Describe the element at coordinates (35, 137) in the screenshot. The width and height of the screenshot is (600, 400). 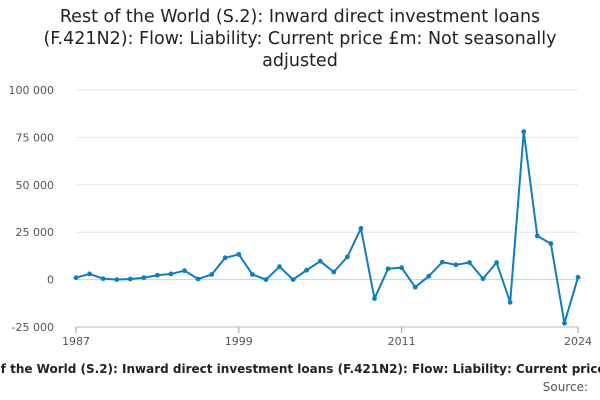
I see `y-tick-label: 75 000` at that location.